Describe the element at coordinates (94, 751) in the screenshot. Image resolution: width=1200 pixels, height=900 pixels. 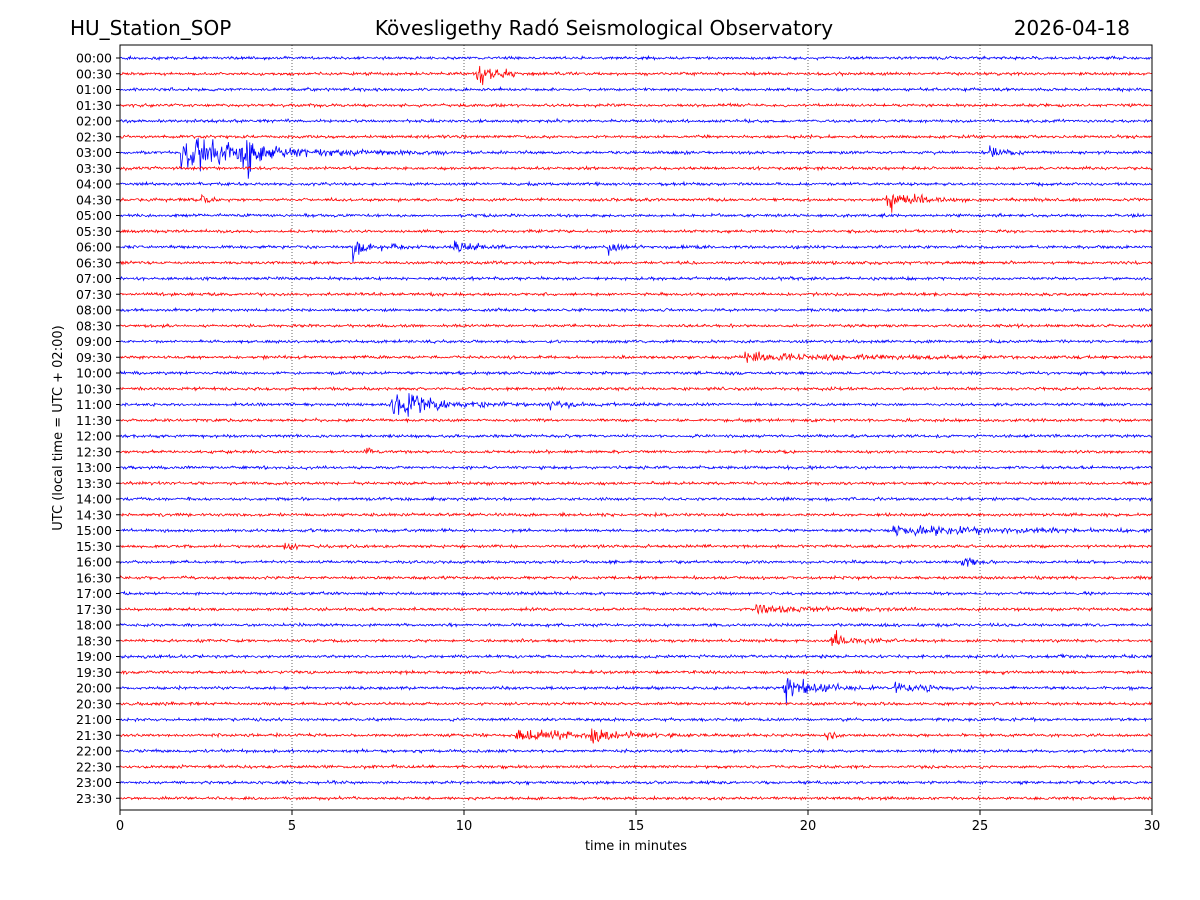
I see `y-tick-label: 22:00` at that location.